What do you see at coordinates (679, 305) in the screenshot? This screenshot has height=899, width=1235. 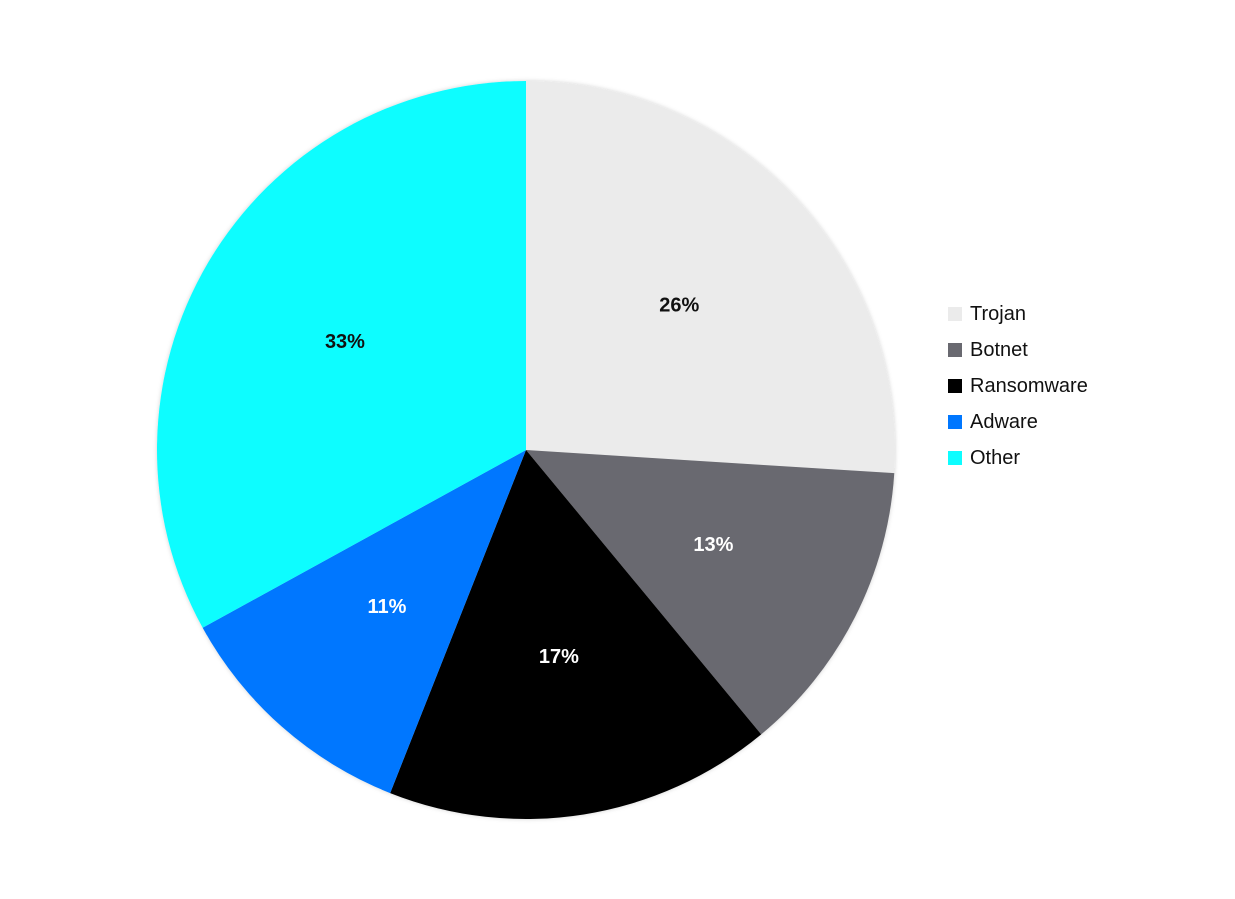 I see `slice-label-trojan: 26%` at bounding box center [679, 305].